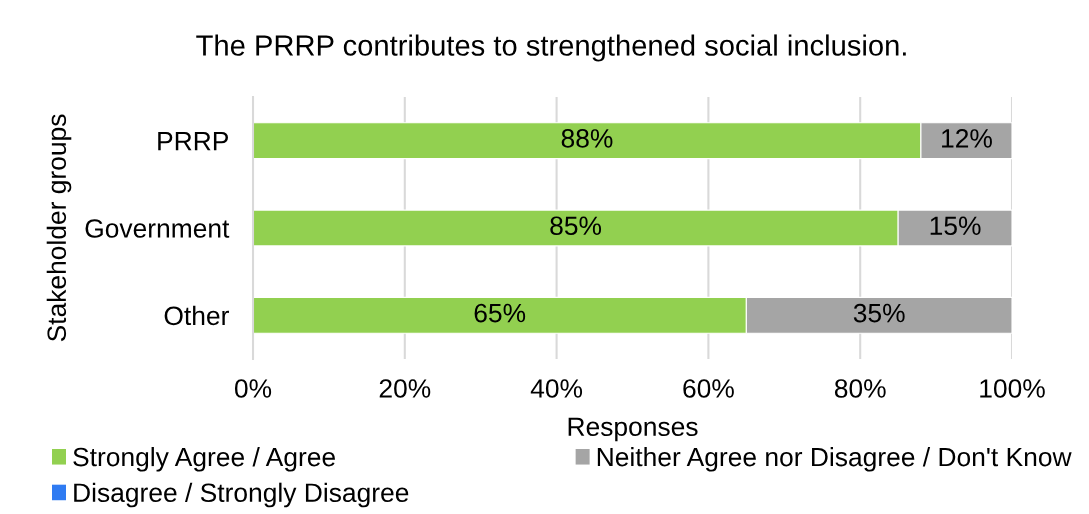 Image resolution: width=1089 pixels, height=514 pixels. Describe the element at coordinates (633, 429) in the screenshot. I see `x-axis-title: Responses` at that location.